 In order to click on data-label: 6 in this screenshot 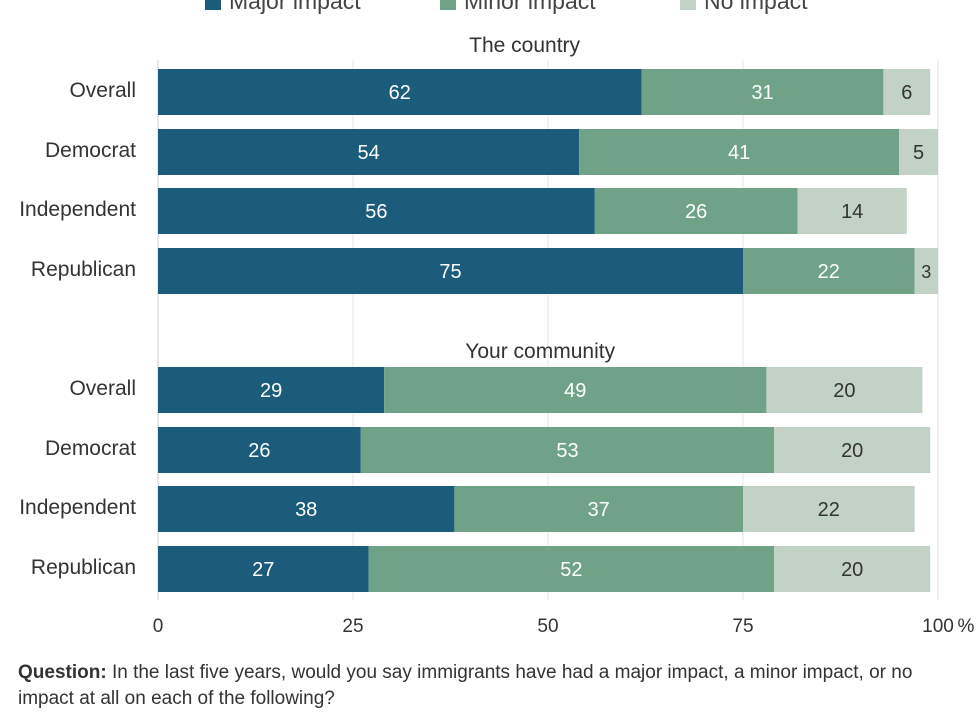, I will do `click(906, 93)`.